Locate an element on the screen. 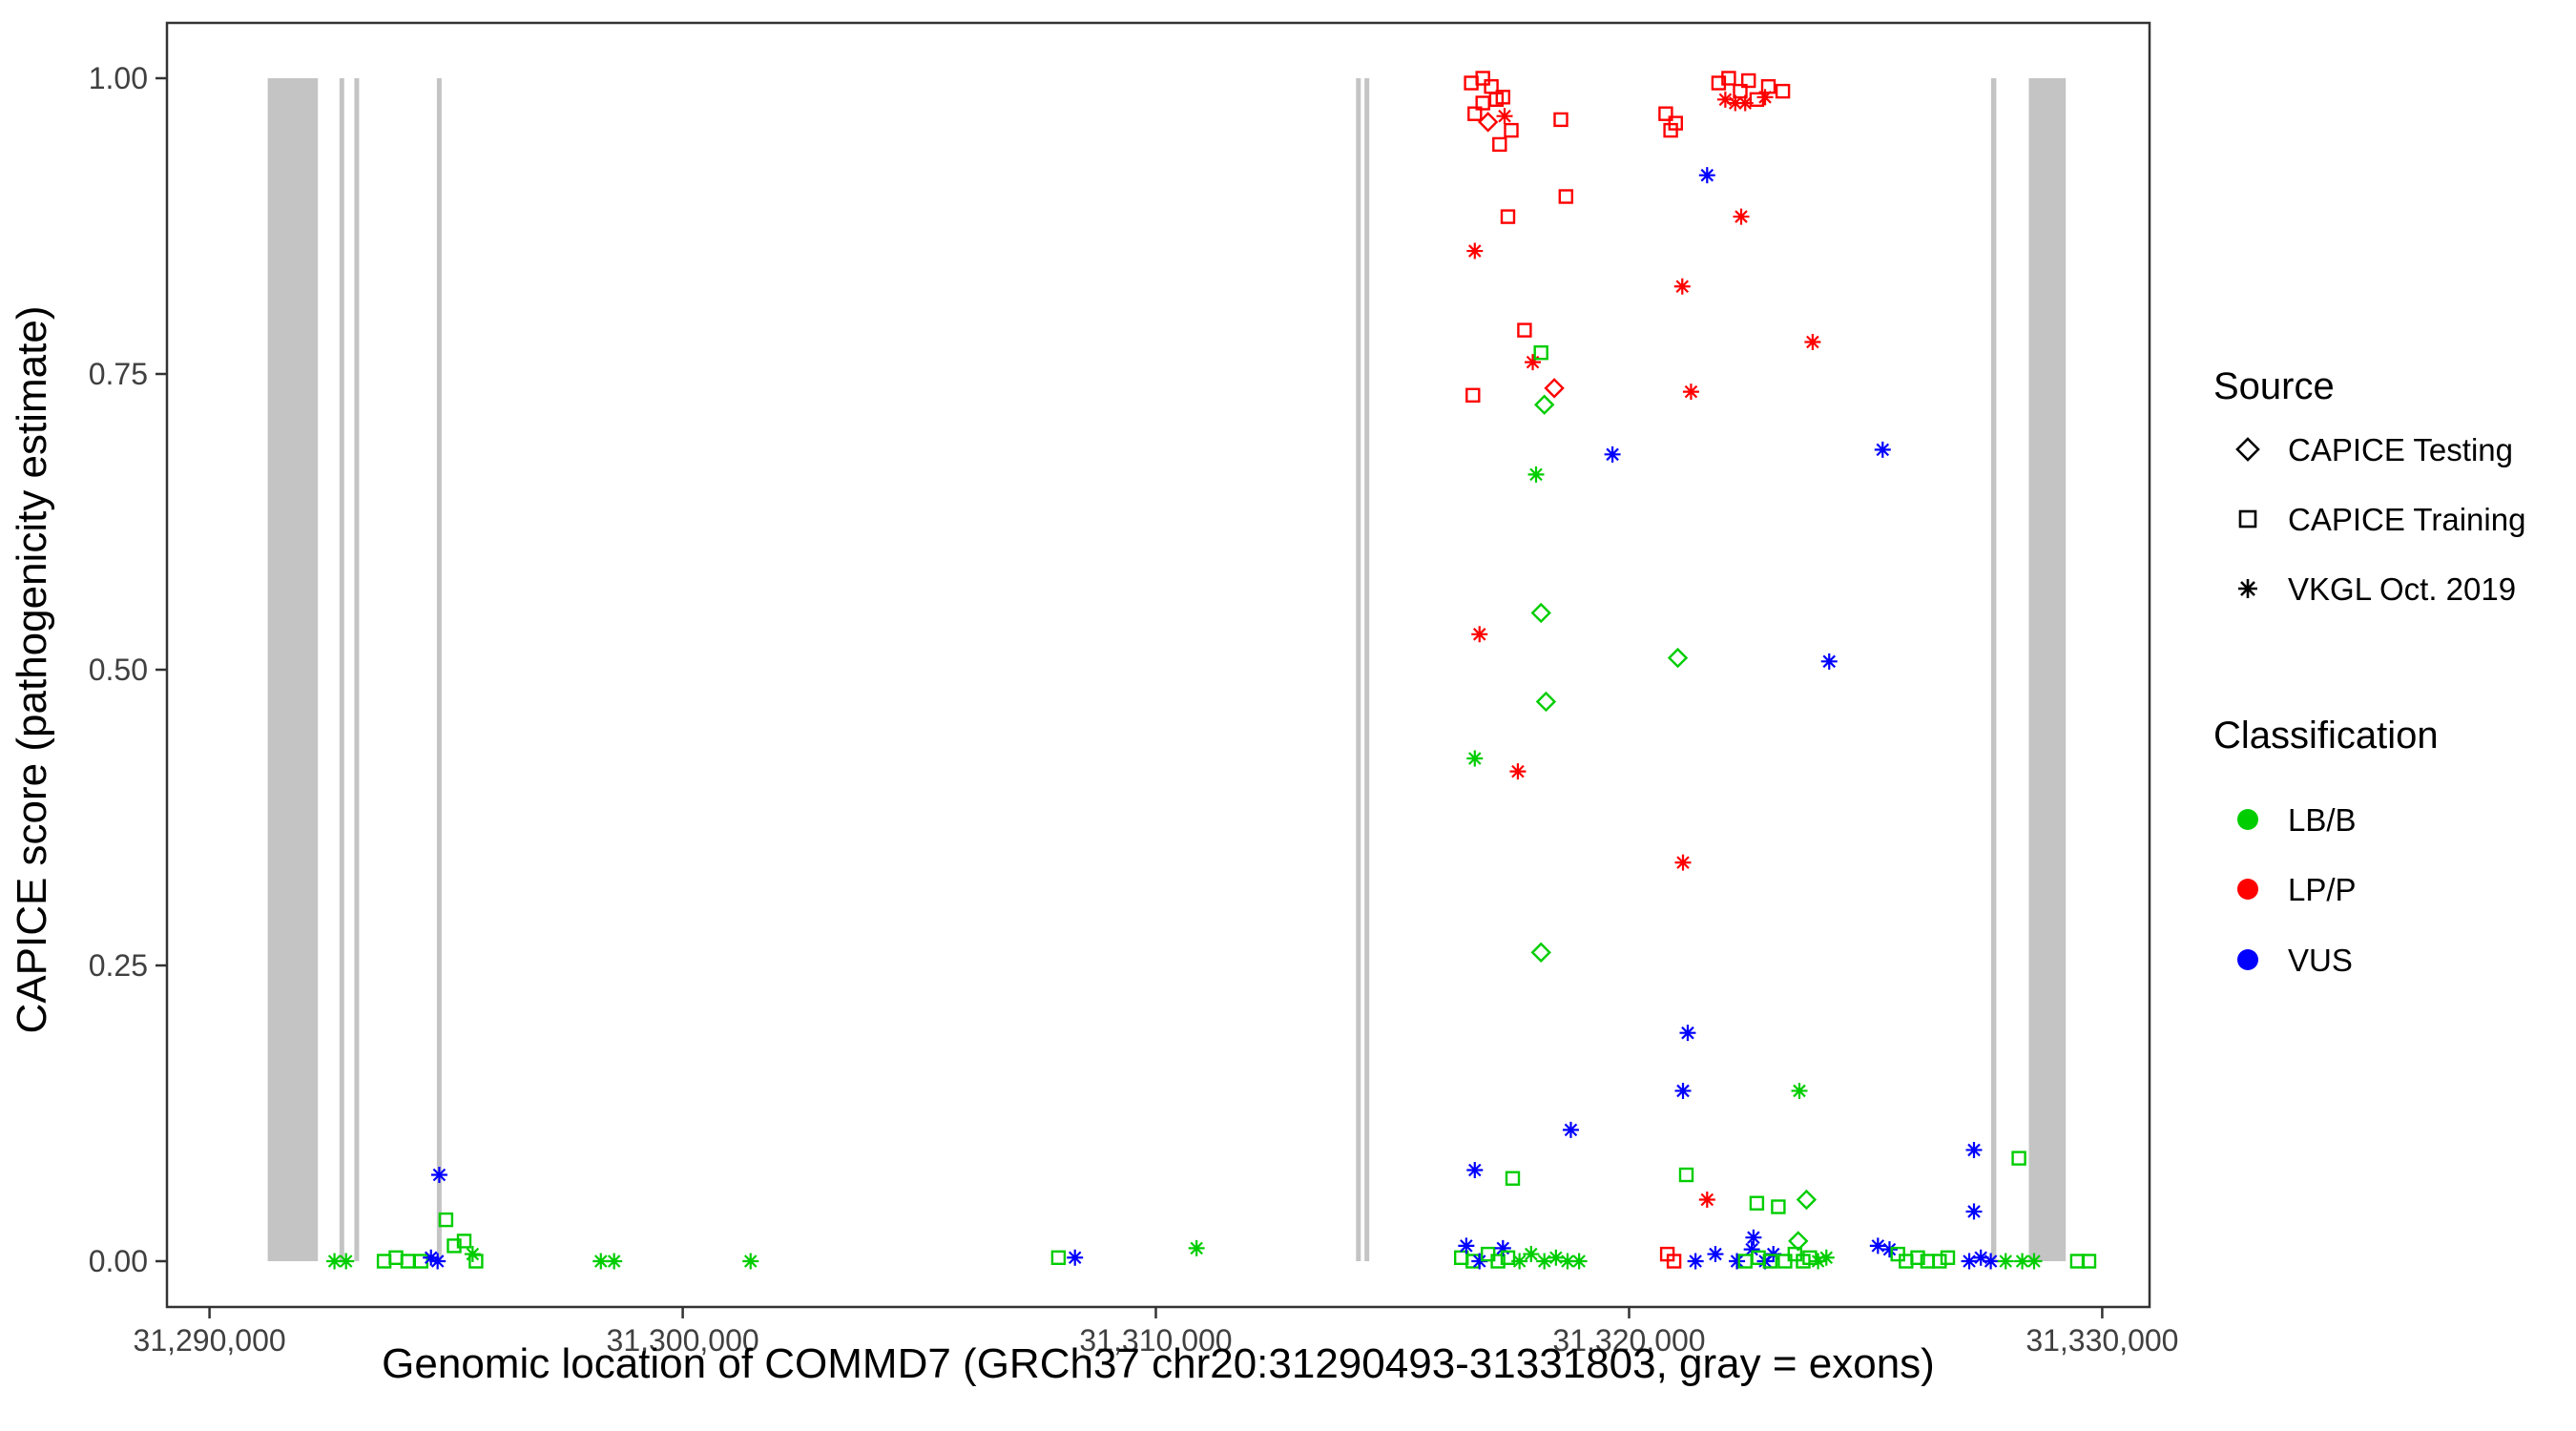 This screenshot has height=1431, width=2576. lbb-color-dot-icon is located at coordinates (2247, 820).